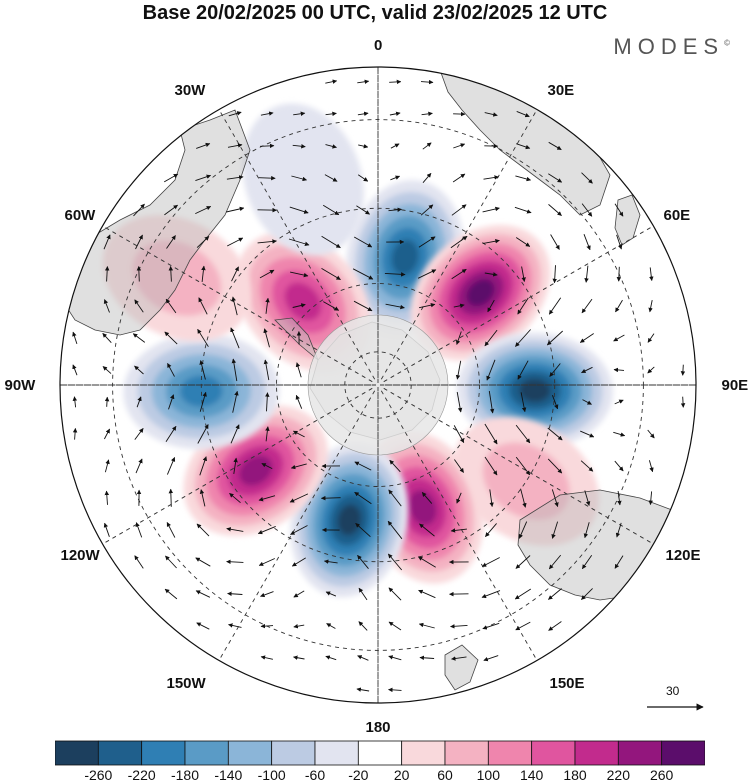  I want to click on longitude-label: 30E, so click(561, 90).